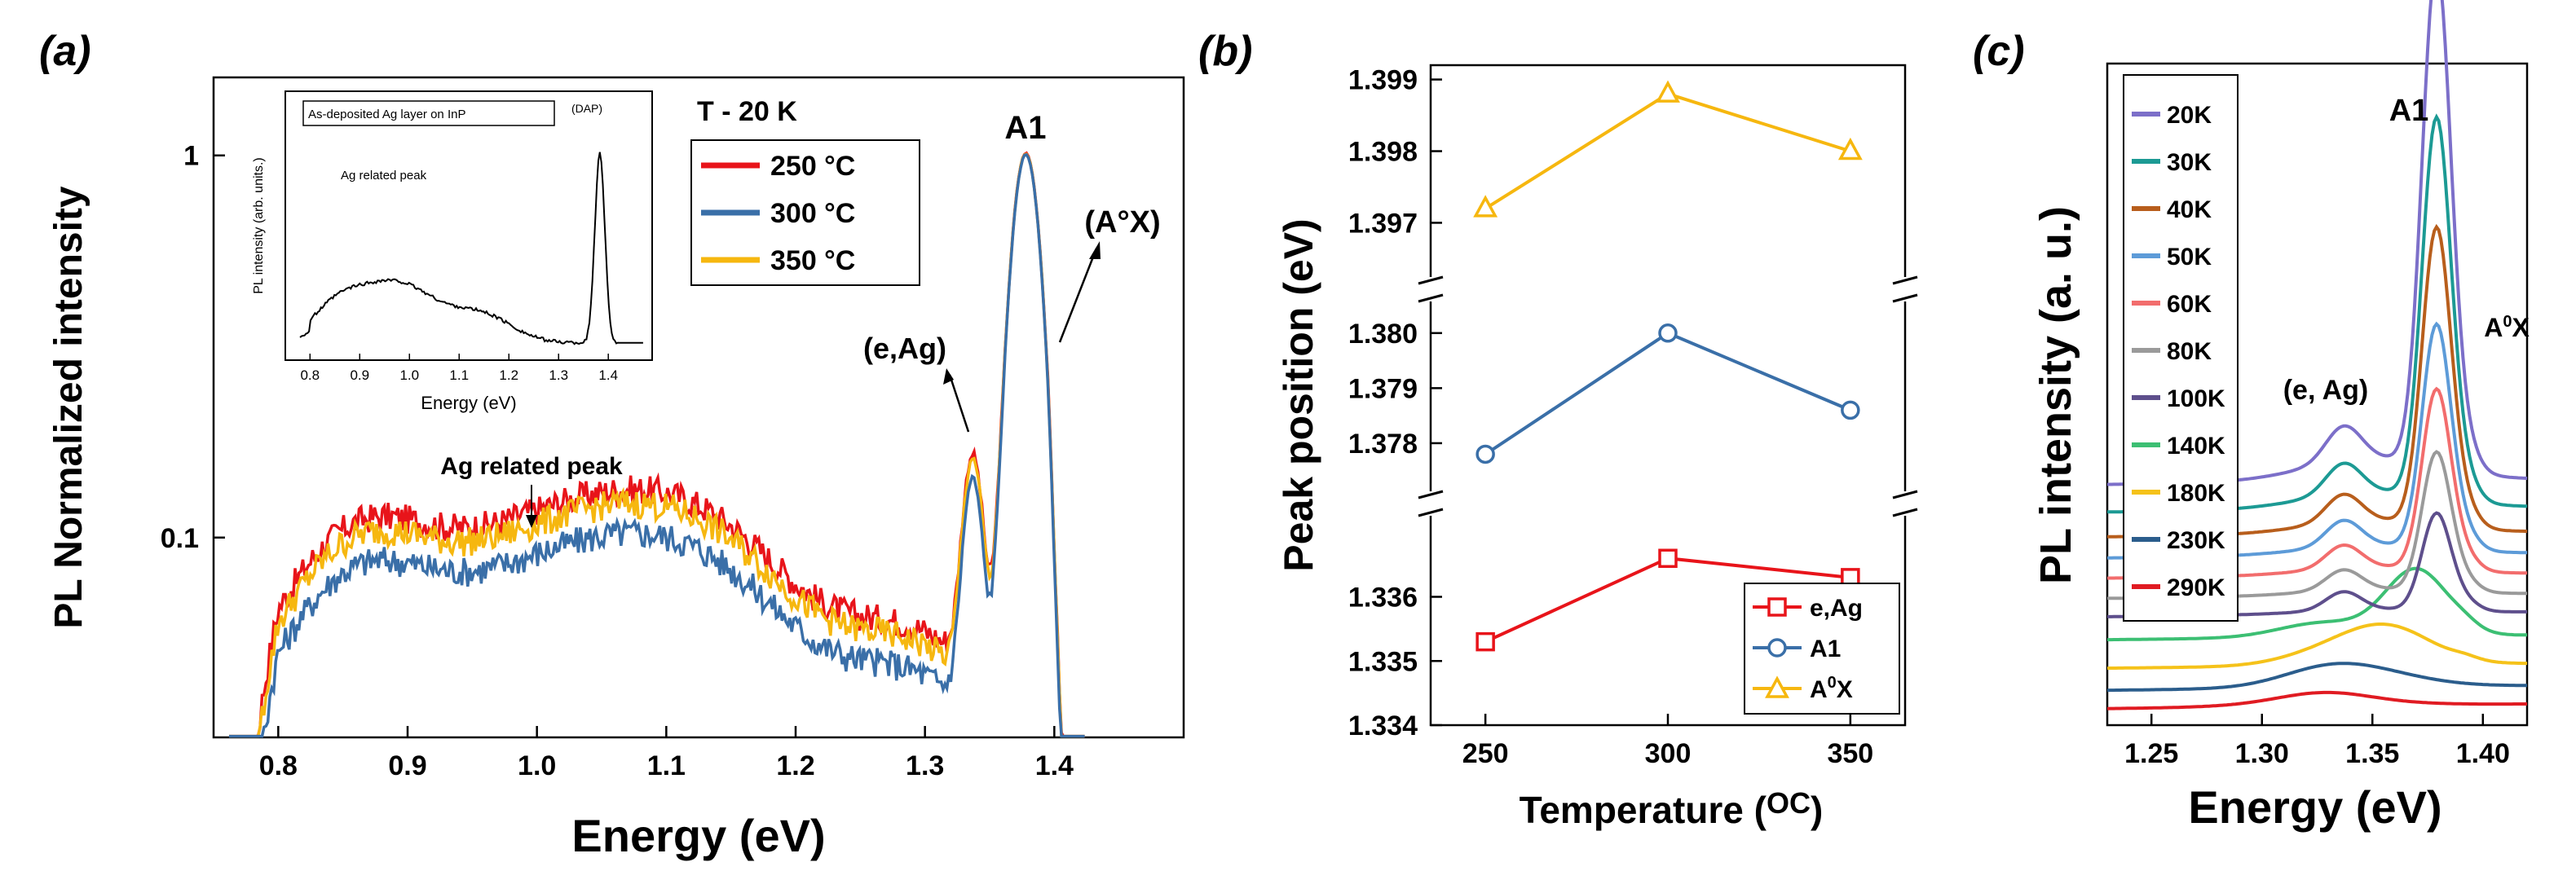 This screenshot has width=2576, height=893. Describe the element at coordinates (1383, 444) in the screenshot. I see `panel-b-y-tick-label: 1.378` at that location.